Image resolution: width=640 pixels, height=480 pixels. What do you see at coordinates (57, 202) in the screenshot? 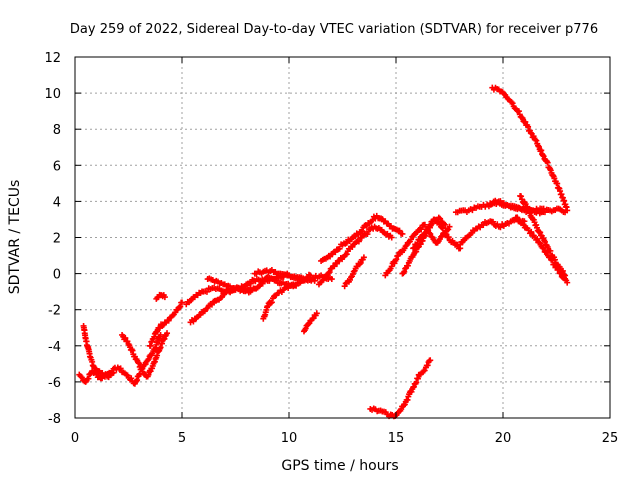
I see `y-tick-label: 4` at bounding box center [57, 202].